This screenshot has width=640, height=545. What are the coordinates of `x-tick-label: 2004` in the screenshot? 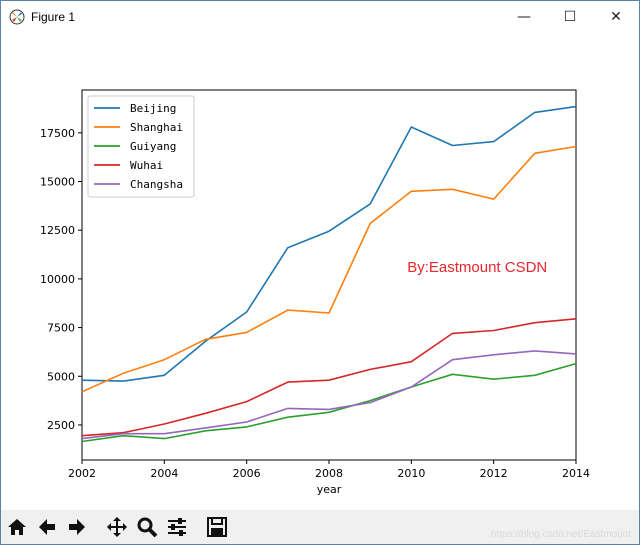 It's located at (164, 473).